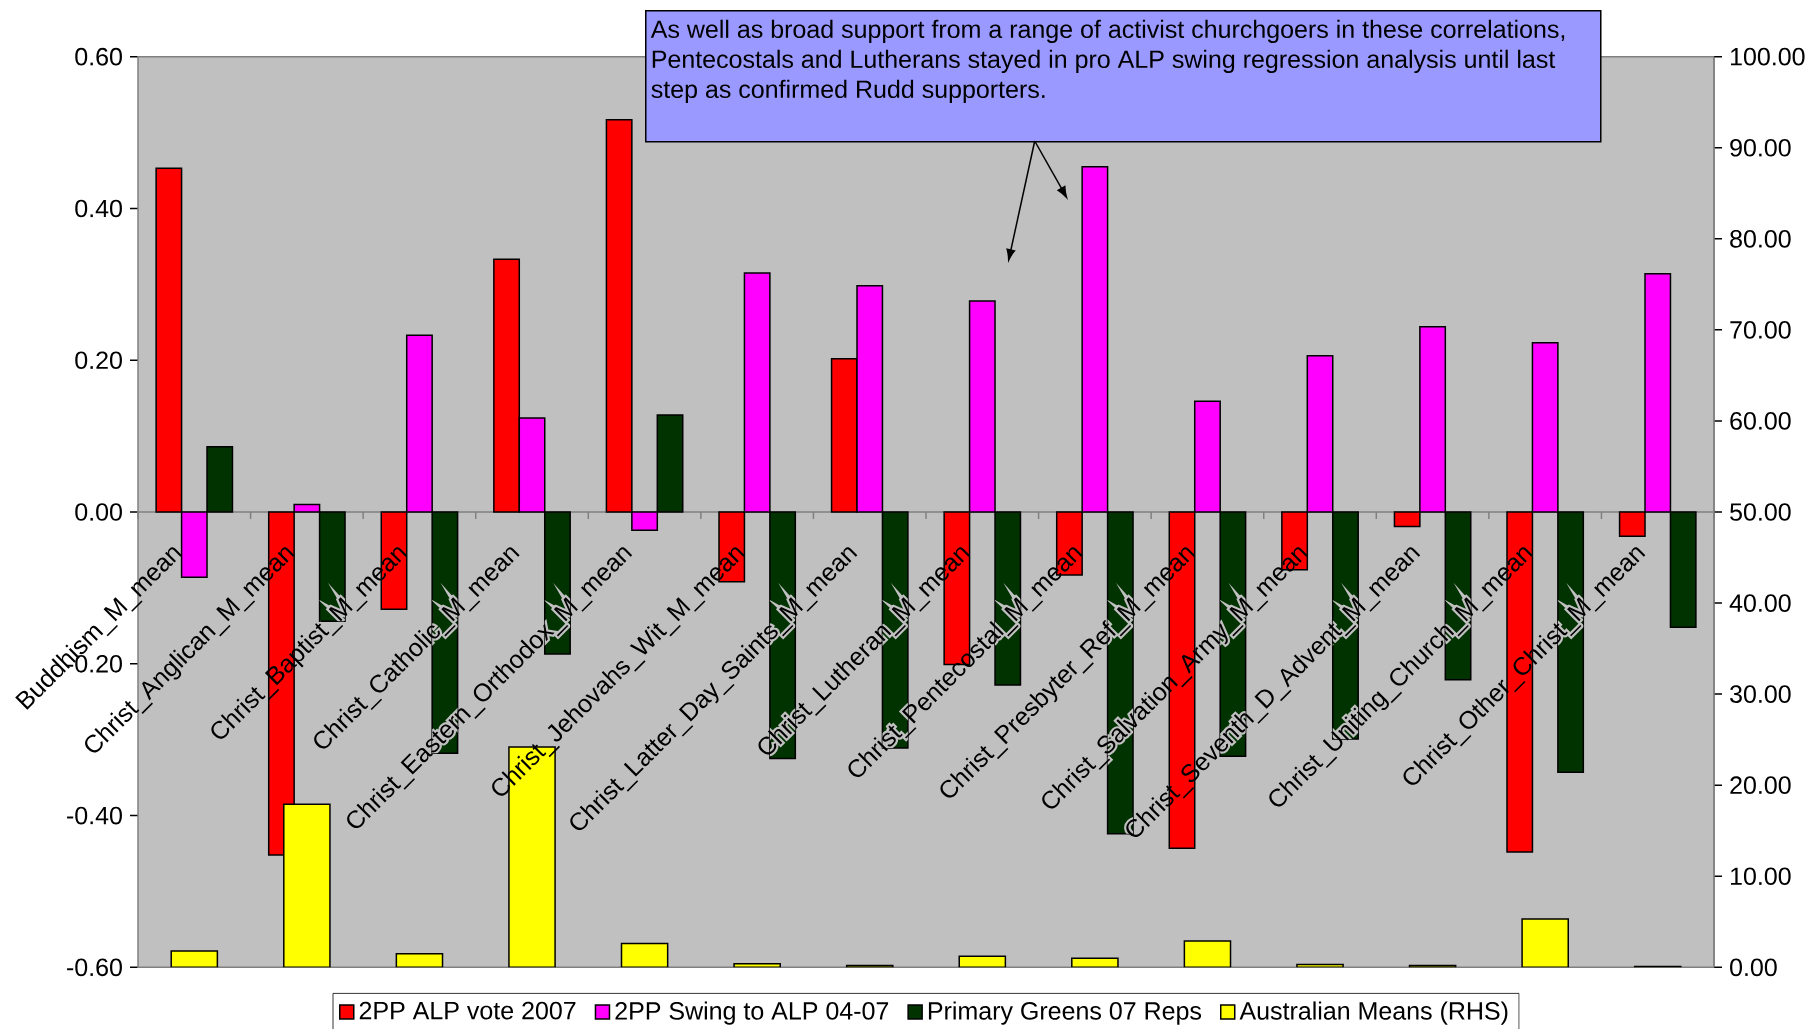  I want to click on y2-tick-label: 90.00, so click(1760, 147).